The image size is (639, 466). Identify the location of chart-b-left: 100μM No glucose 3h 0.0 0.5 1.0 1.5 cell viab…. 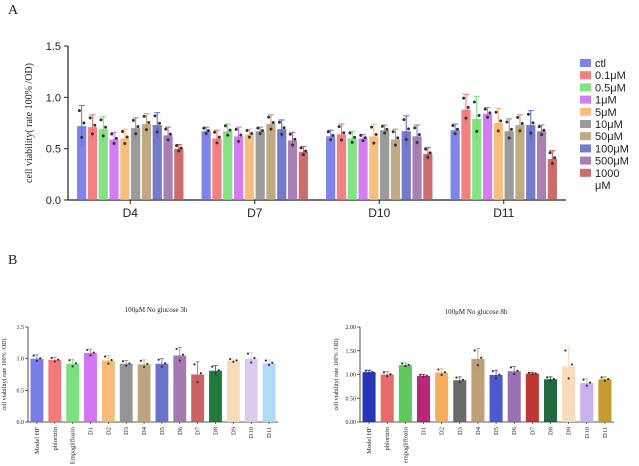
(139, 385).